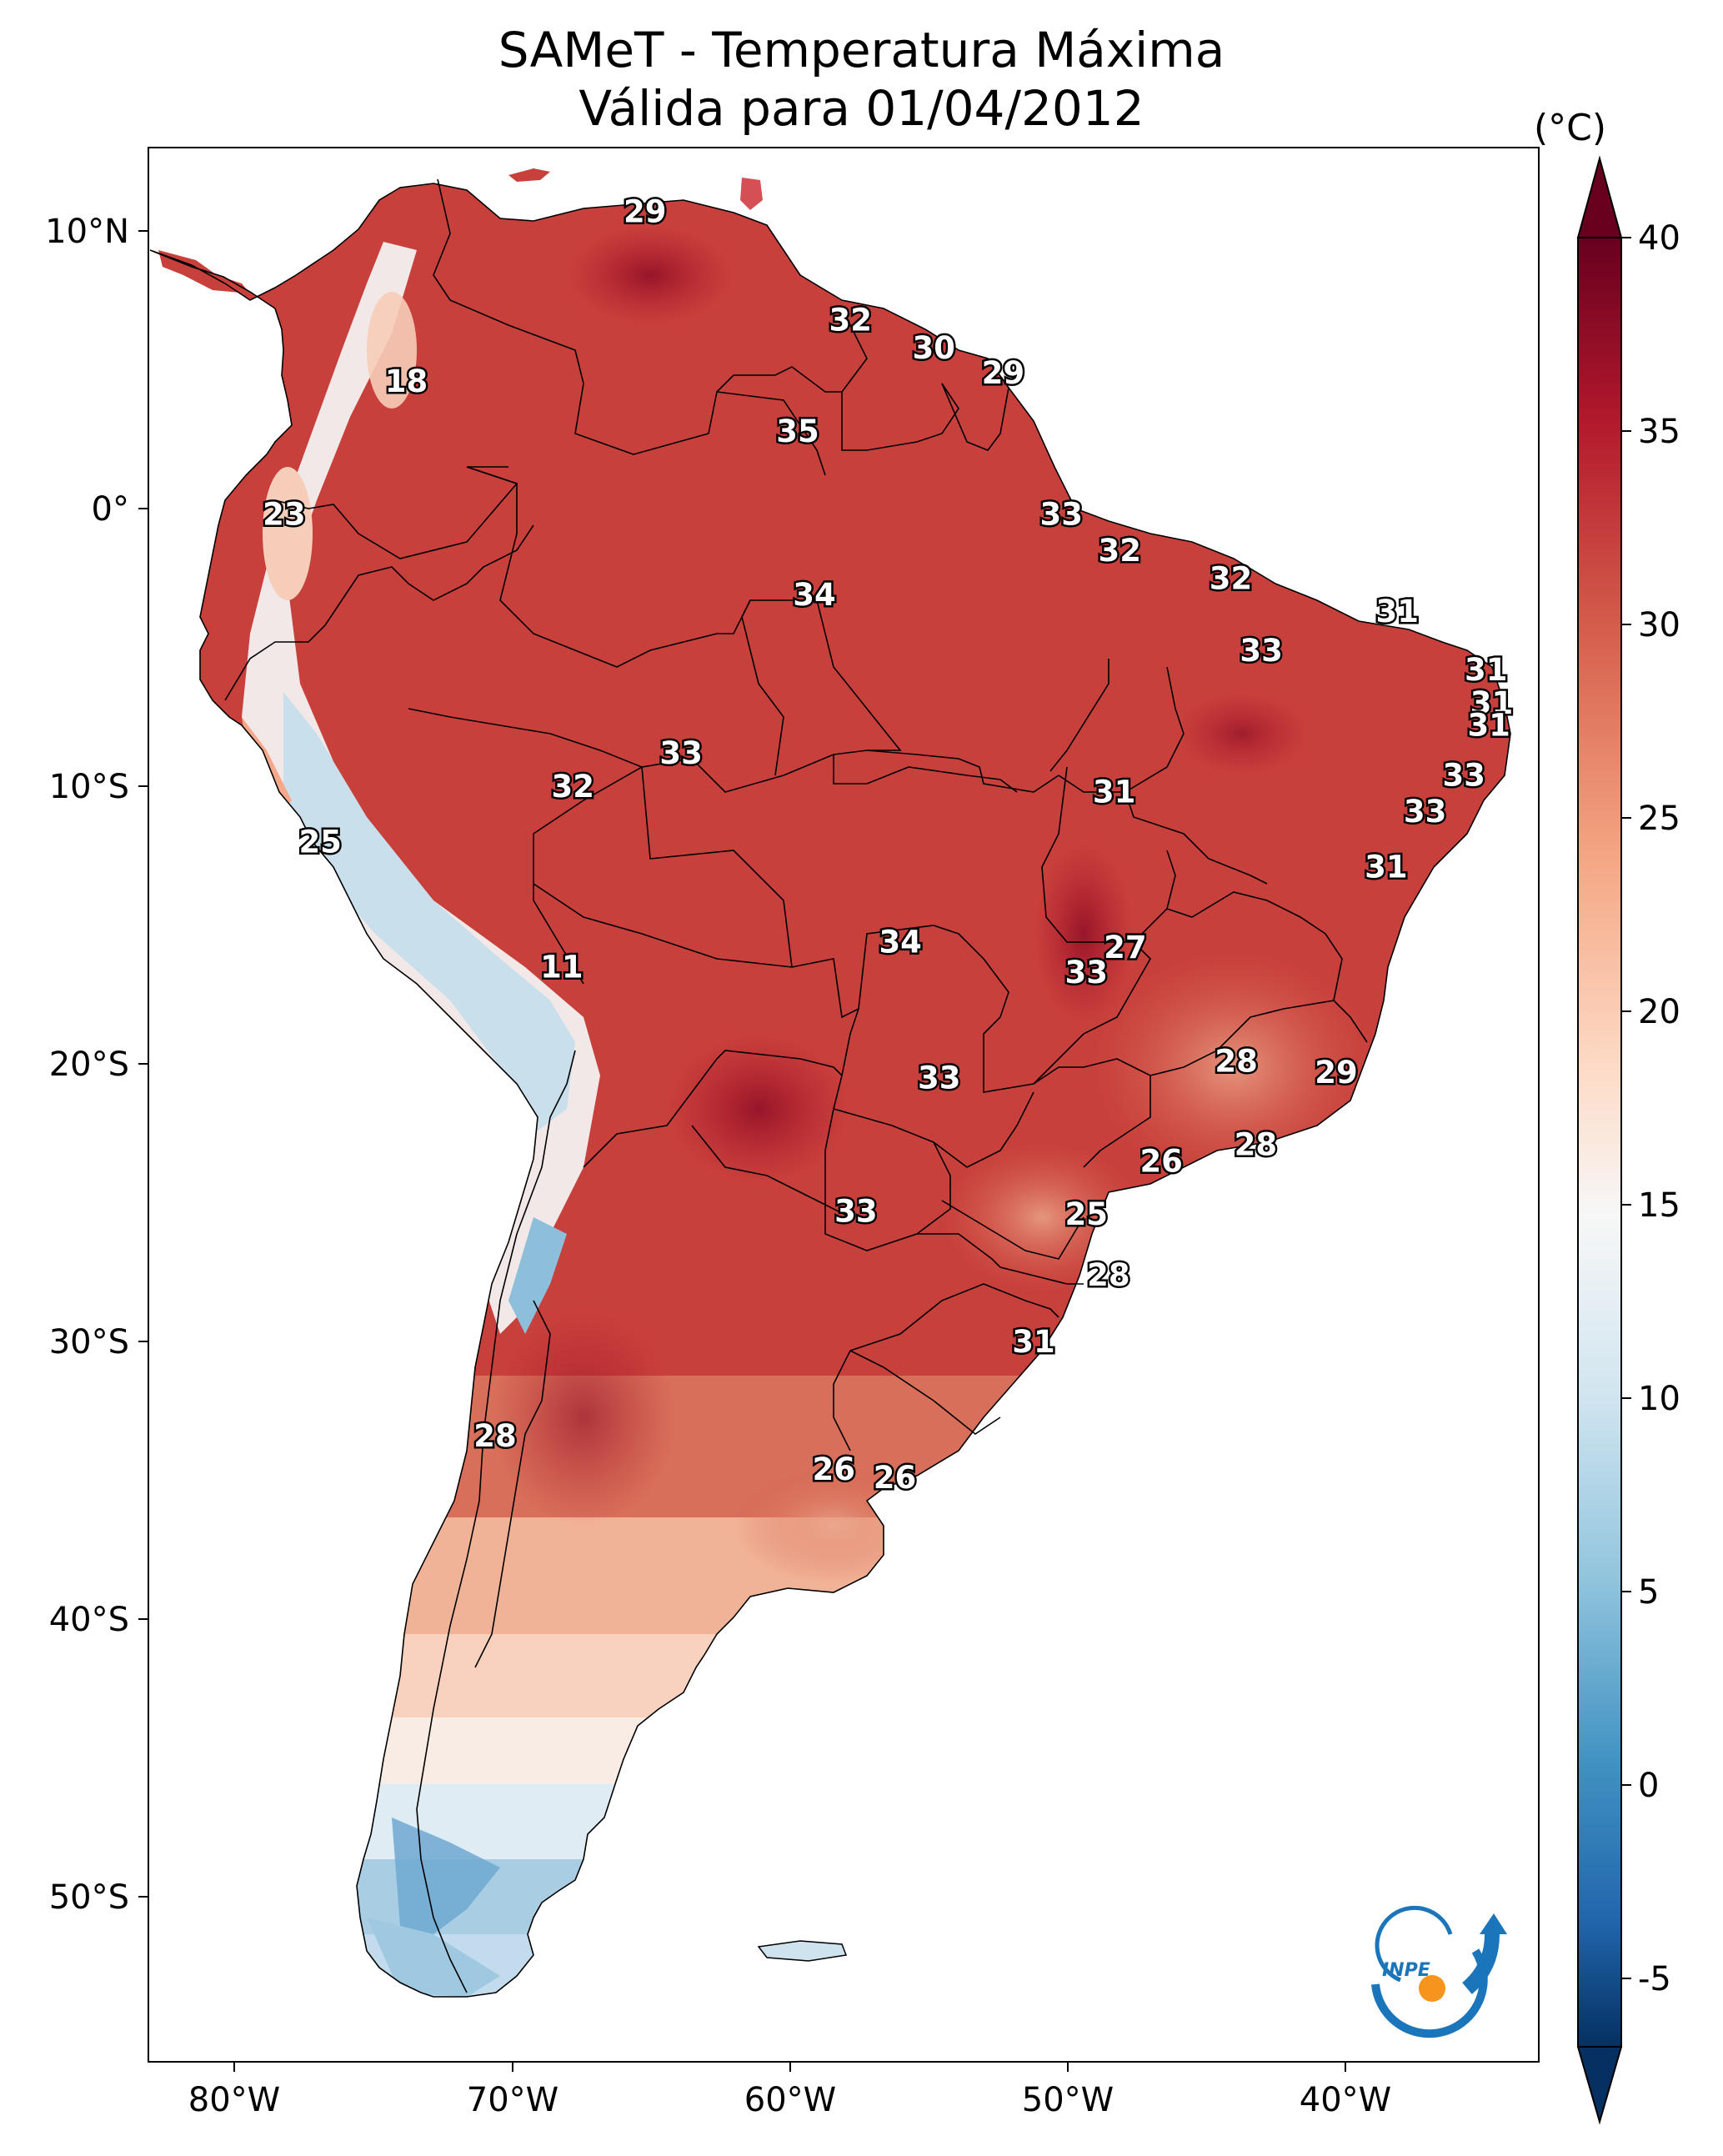 Image resolution: width=1723 pixels, height=2156 pixels. I want to click on colorbar-tick: -5, so click(1655, 1979).